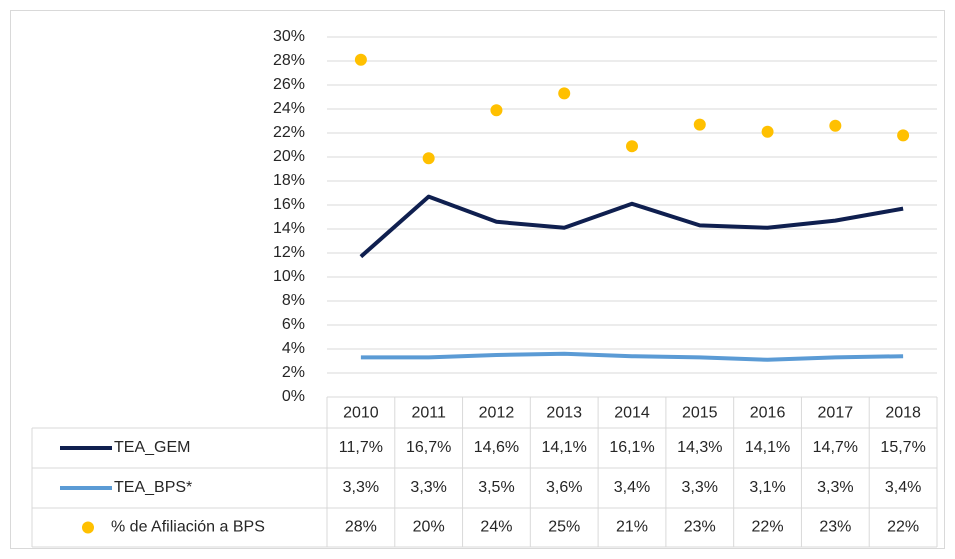  Describe the element at coordinates (835, 447) in the screenshot. I see `table-value: 14,7%` at that location.